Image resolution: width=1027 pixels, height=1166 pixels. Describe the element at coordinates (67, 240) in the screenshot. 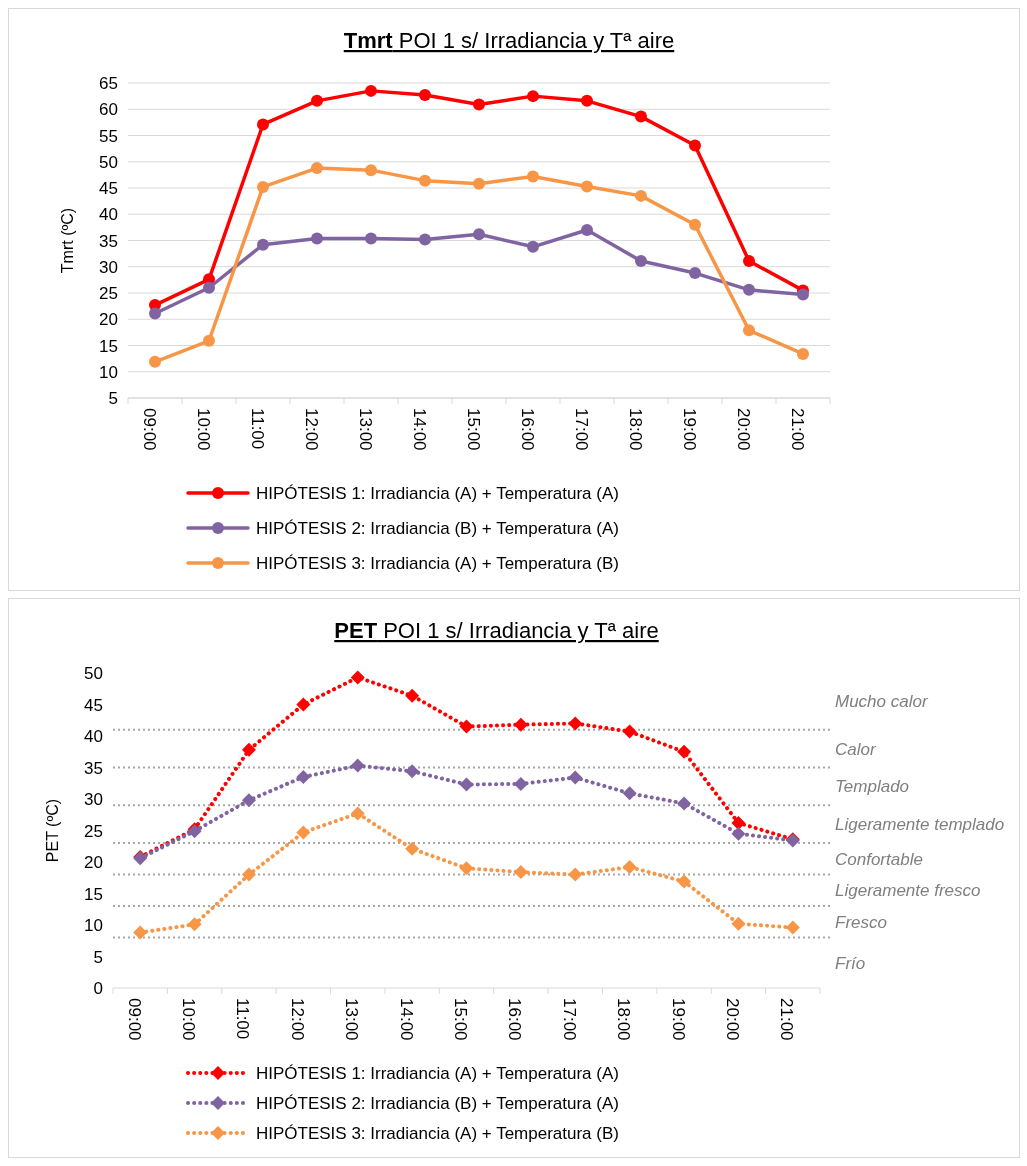

I see `y-axis-title: Tmrt (ºC)` at that location.